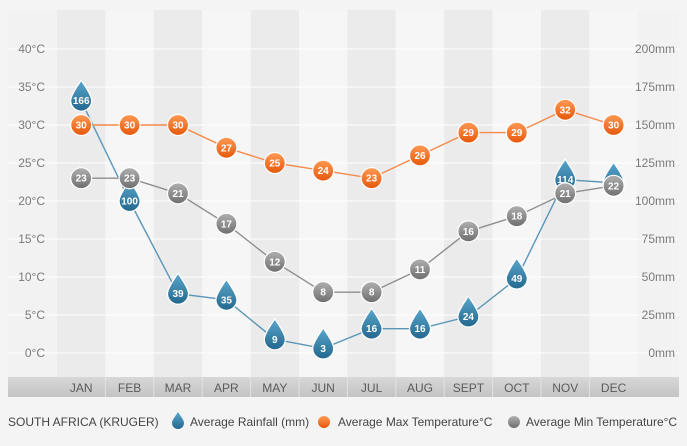 Image resolution: width=687 pixels, height=446 pixels. What do you see at coordinates (655, 201) in the screenshot?
I see `y-axis-right: 0mm 25mm 50mm 75mm 100mm 125mm 150mm 175mm 200mm` at bounding box center [655, 201].